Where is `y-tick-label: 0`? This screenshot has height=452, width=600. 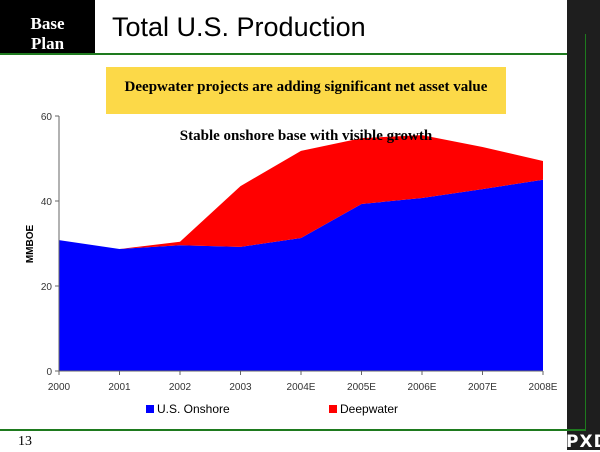 y-tick-label: 0 is located at coordinates (49, 372).